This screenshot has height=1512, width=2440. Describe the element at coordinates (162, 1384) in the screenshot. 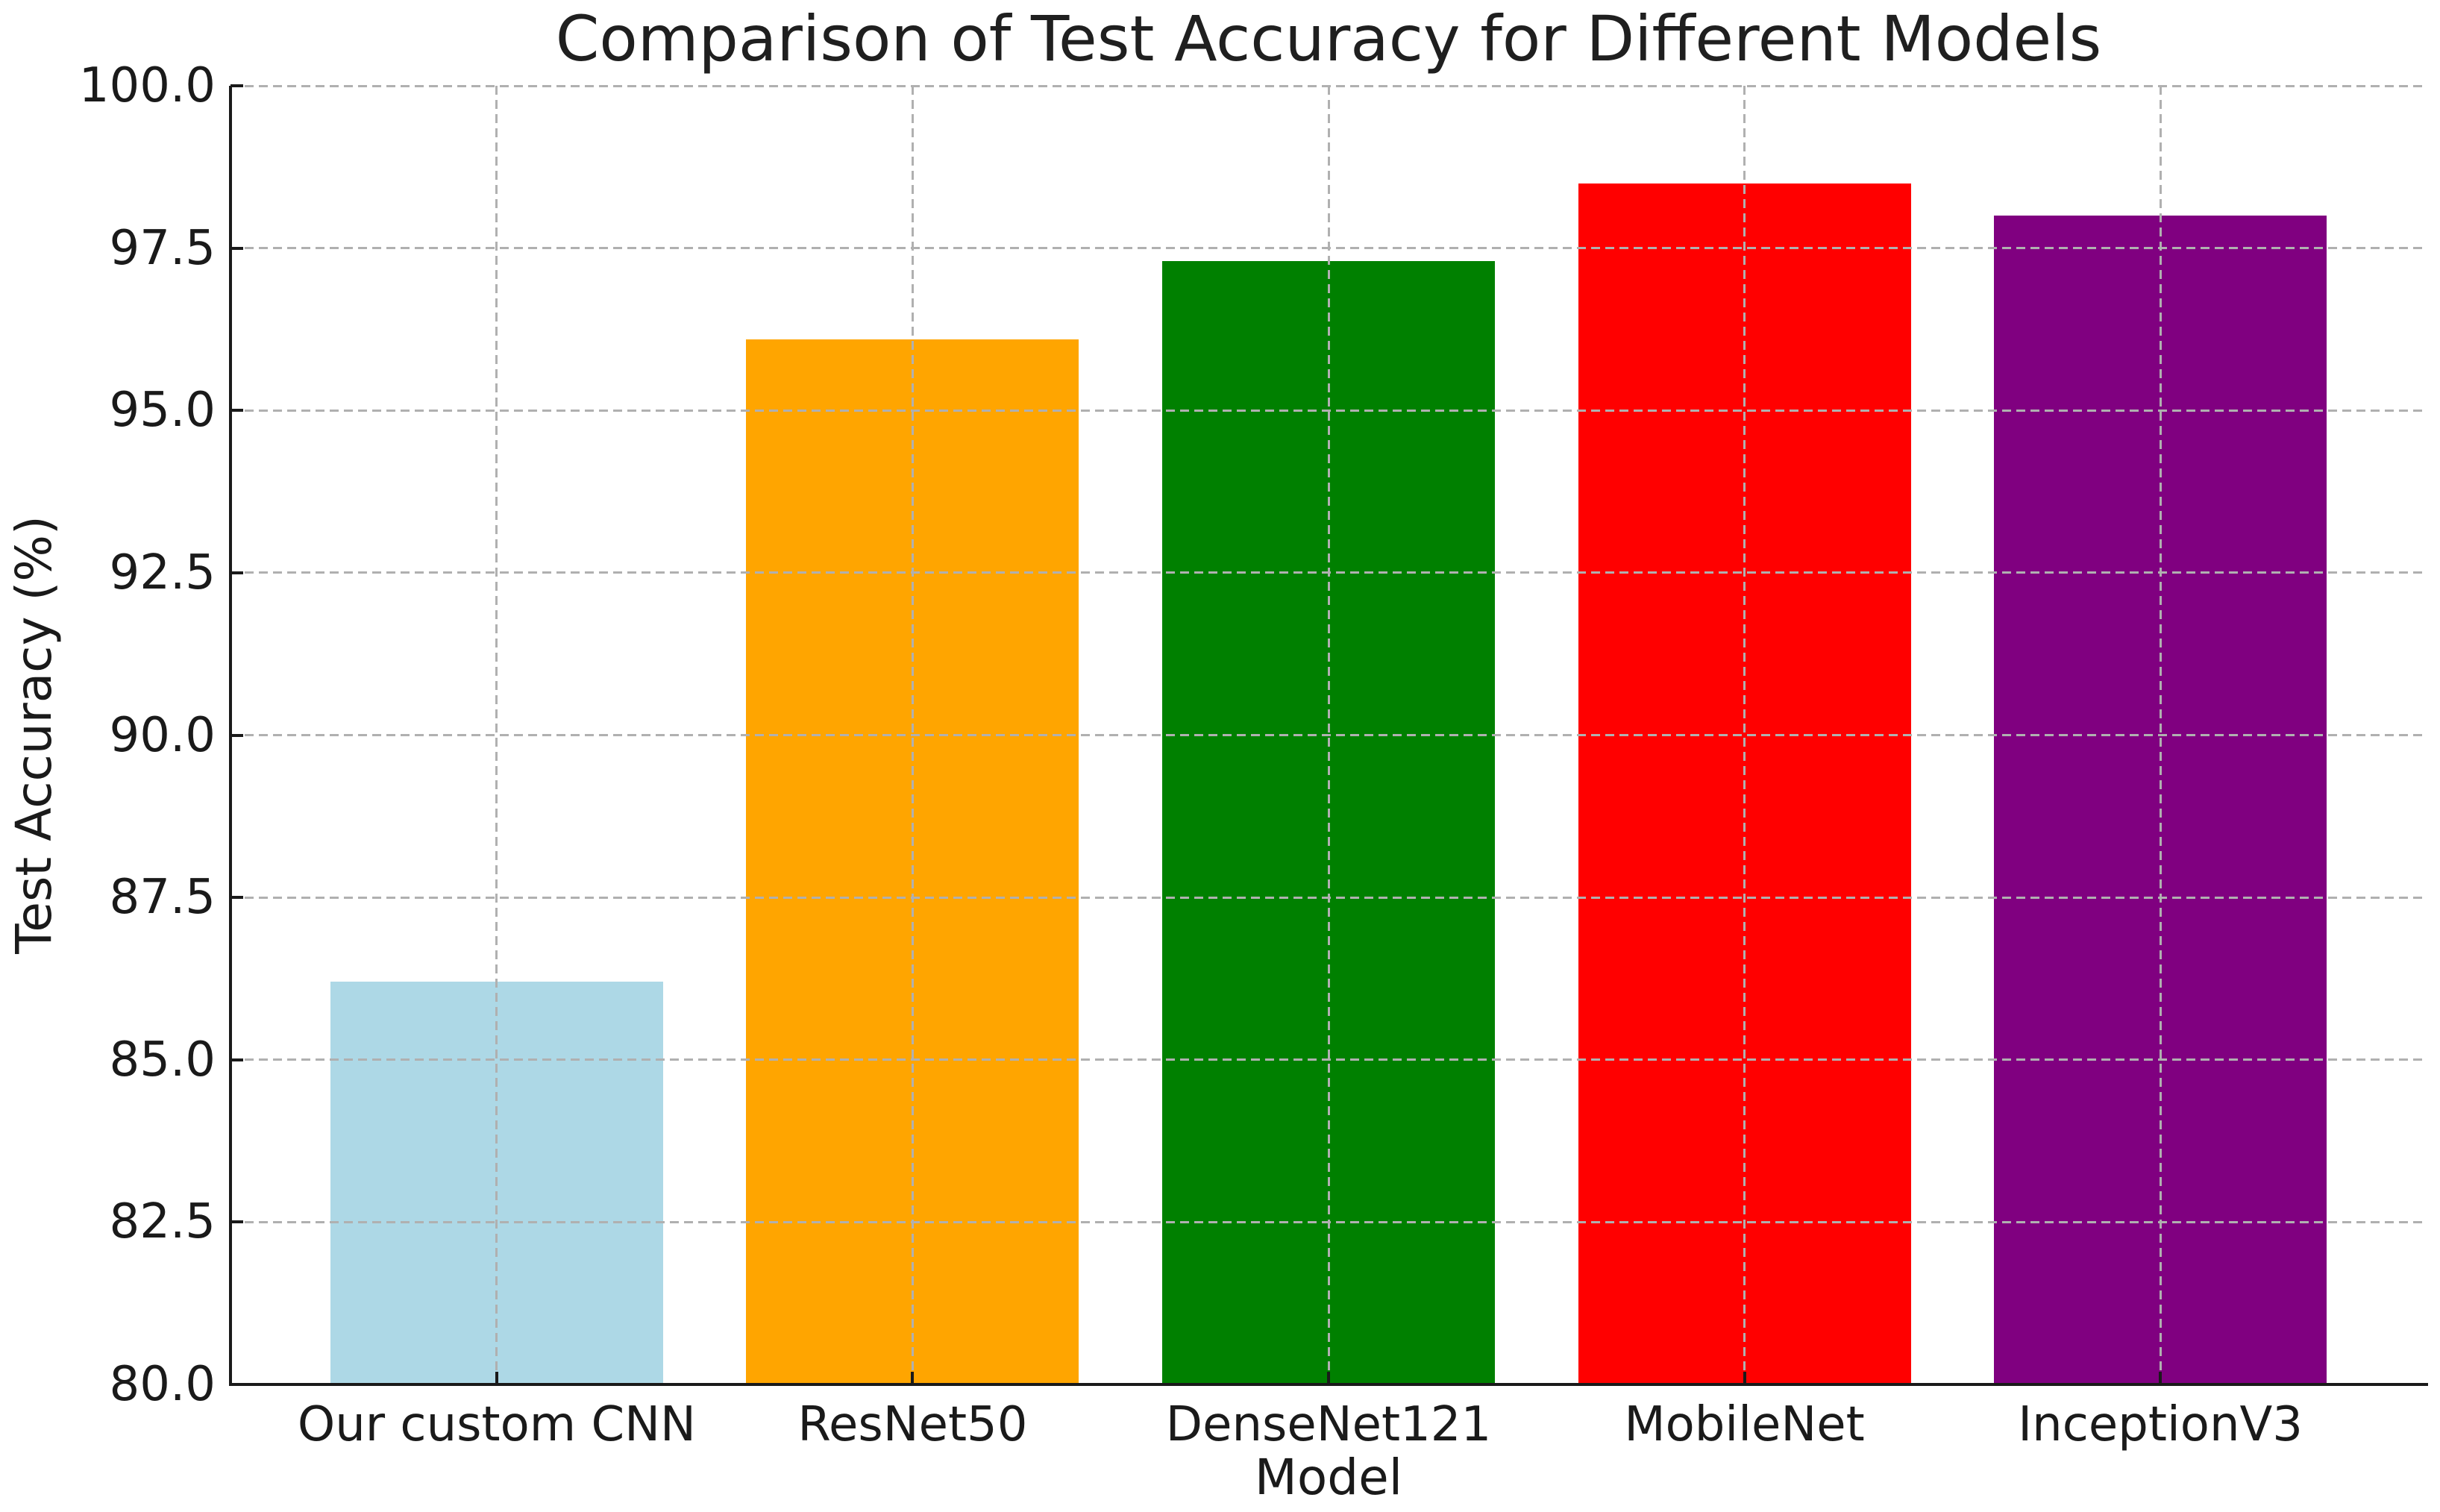

I see `y-tick-label: 80.0` at that location.